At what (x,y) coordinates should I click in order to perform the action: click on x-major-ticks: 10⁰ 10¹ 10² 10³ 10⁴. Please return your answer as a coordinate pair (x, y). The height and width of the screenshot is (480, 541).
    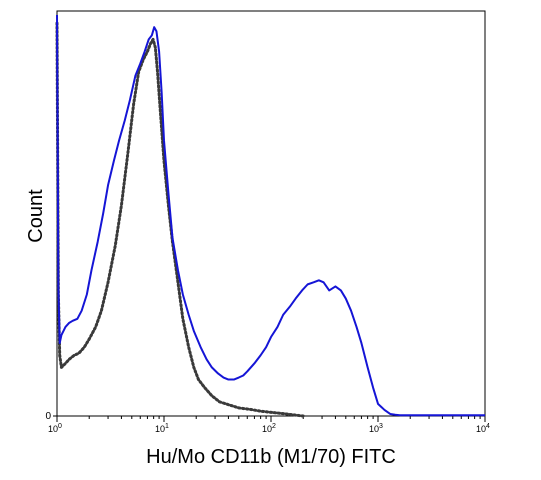
    Looking at the image, I should click on (269, 425).